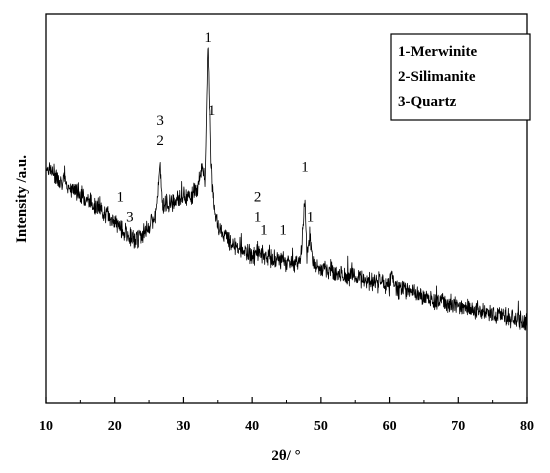 The image size is (550, 473). I want to click on x-tick-label: 80, so click(527, 426).